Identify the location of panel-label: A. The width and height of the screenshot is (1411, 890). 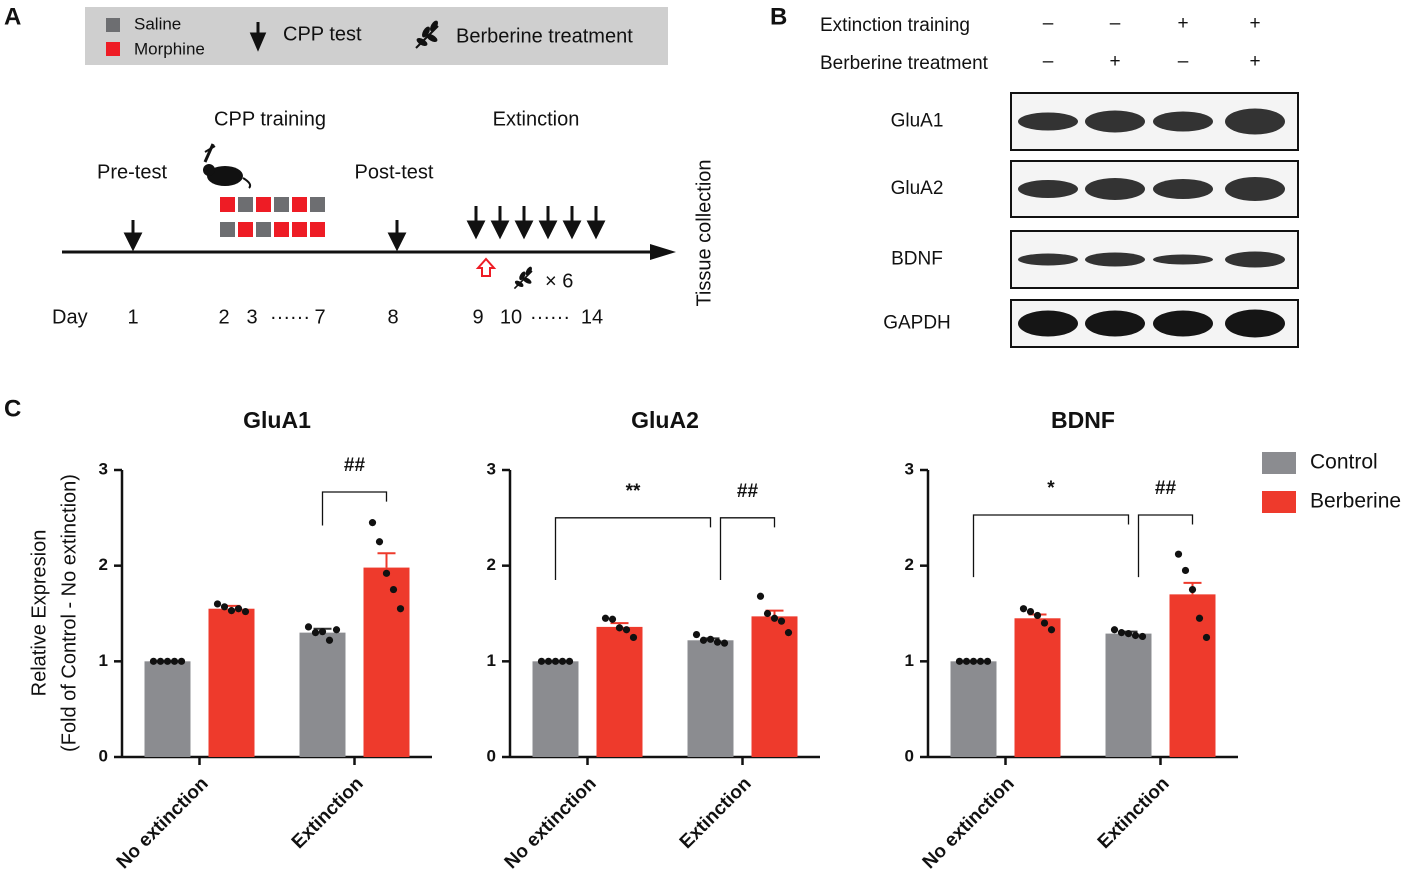
(12, 16).